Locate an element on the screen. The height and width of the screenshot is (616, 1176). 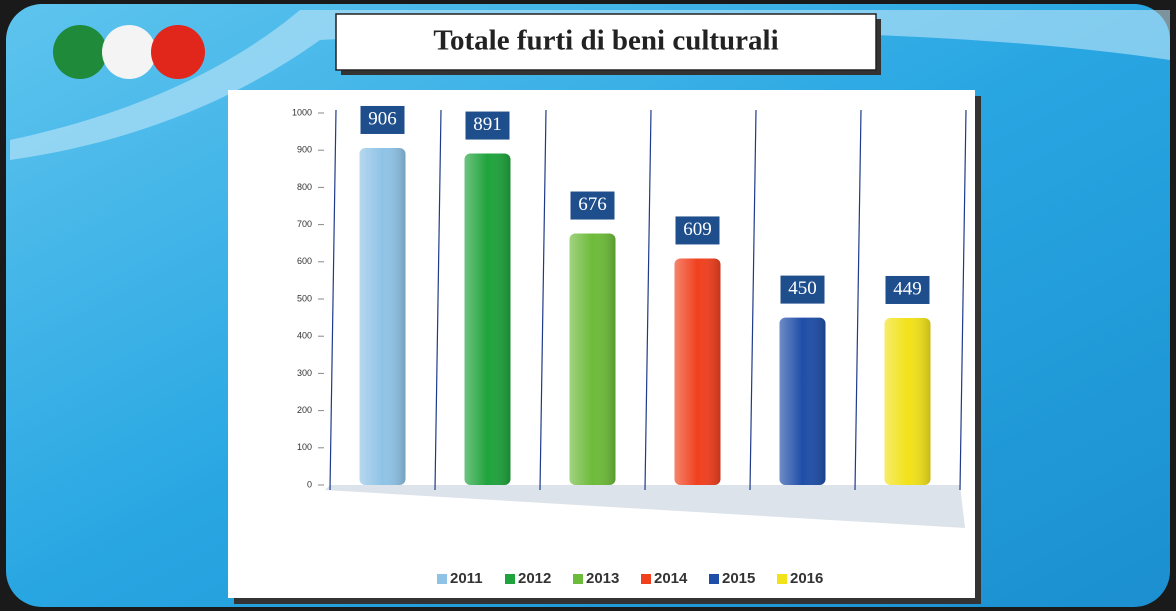
value-label: 676 is located at coordinates (592, 204).